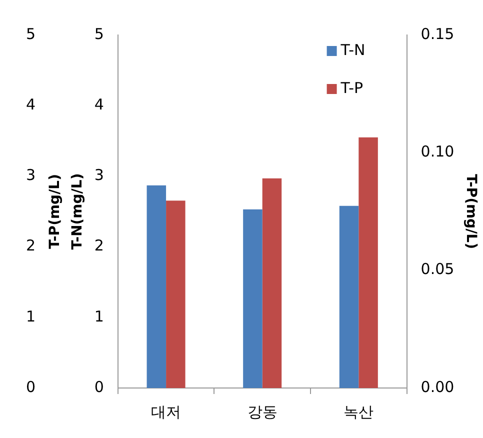  What do you see at coordinates (437, 387) in the screenshot?
I see `y2-tick-label: 0.00` at bounding box center [437, 387].